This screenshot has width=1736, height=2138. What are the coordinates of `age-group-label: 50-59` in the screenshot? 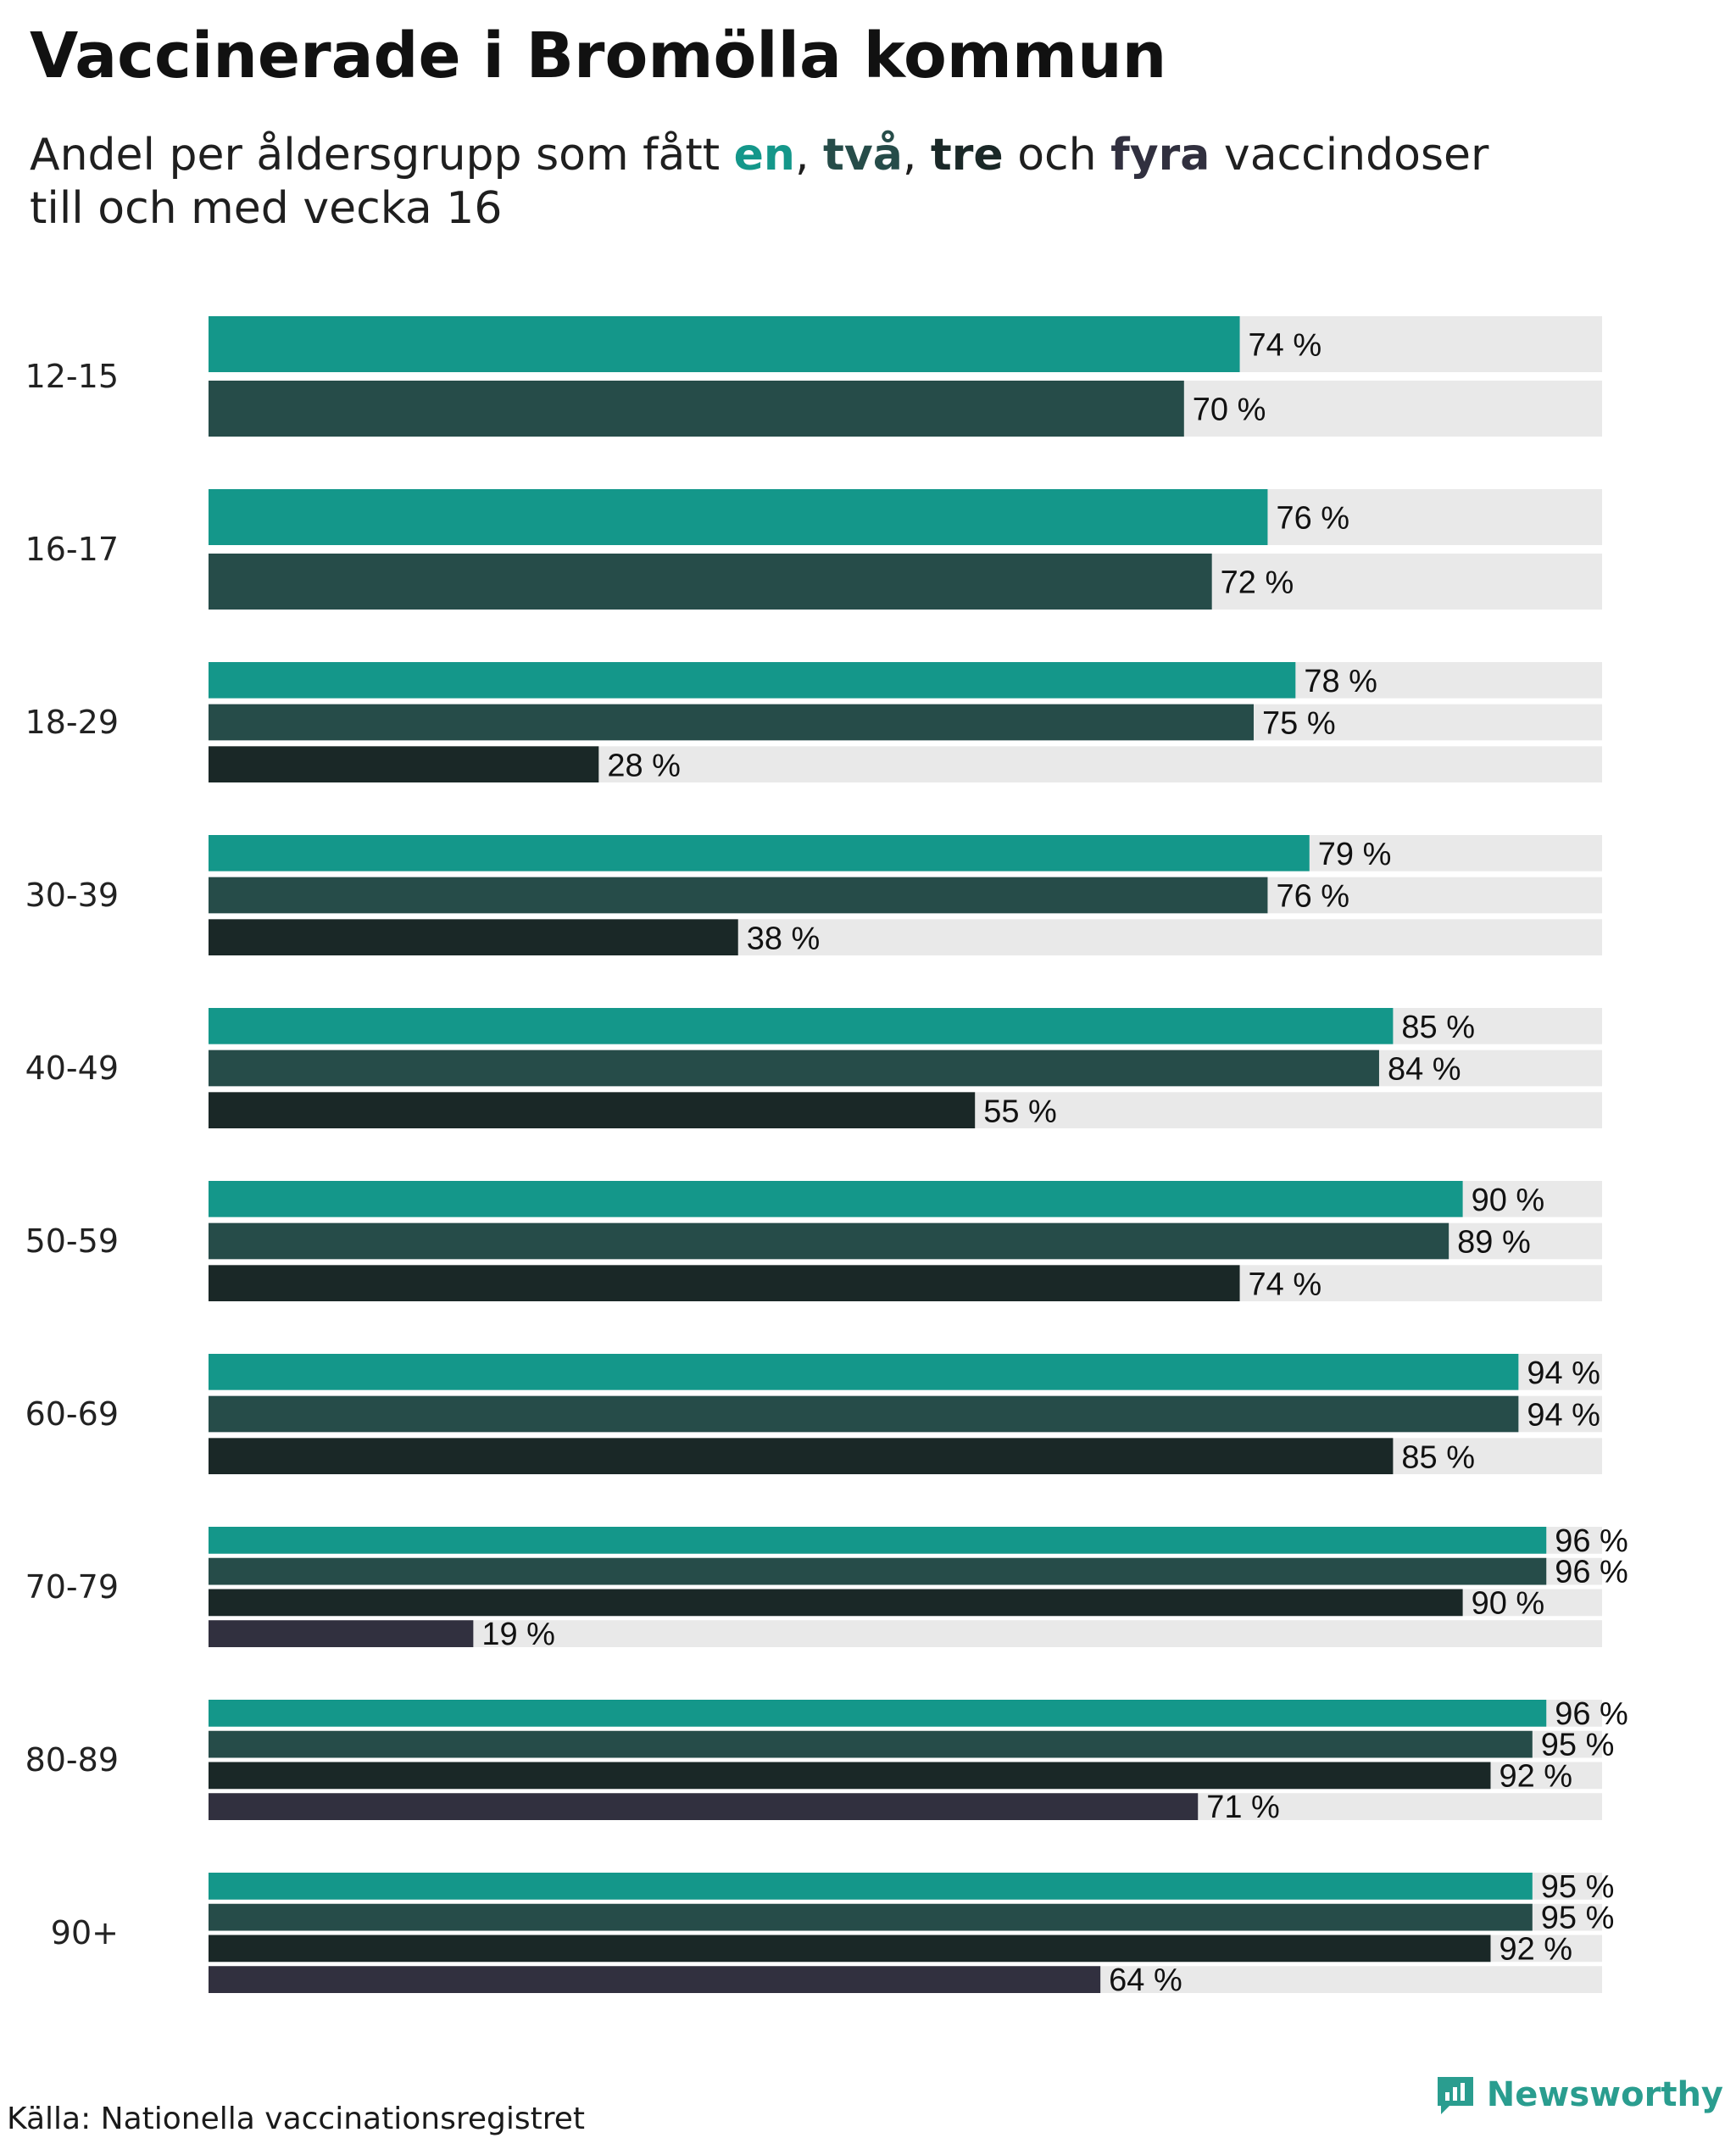 It's located at (72, 1241).